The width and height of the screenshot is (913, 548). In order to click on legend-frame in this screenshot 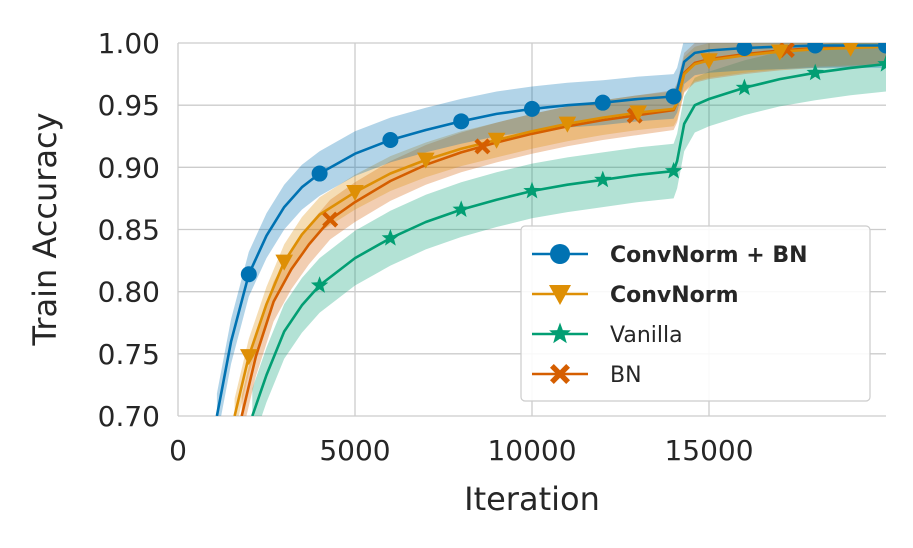, I will do `click(695, 313)`.